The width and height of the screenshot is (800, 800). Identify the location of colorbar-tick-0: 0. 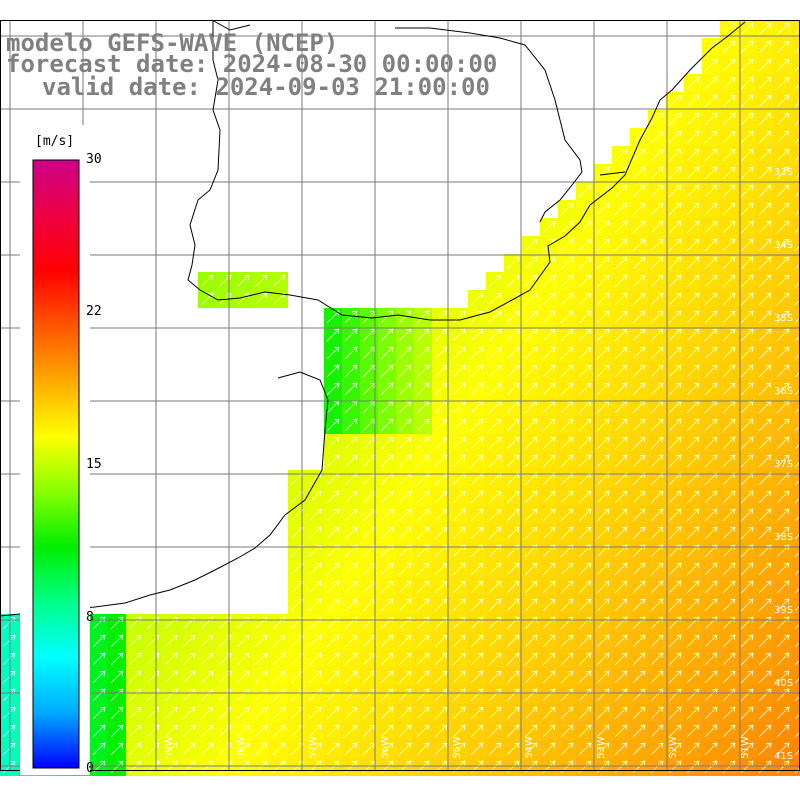
(90, 768).